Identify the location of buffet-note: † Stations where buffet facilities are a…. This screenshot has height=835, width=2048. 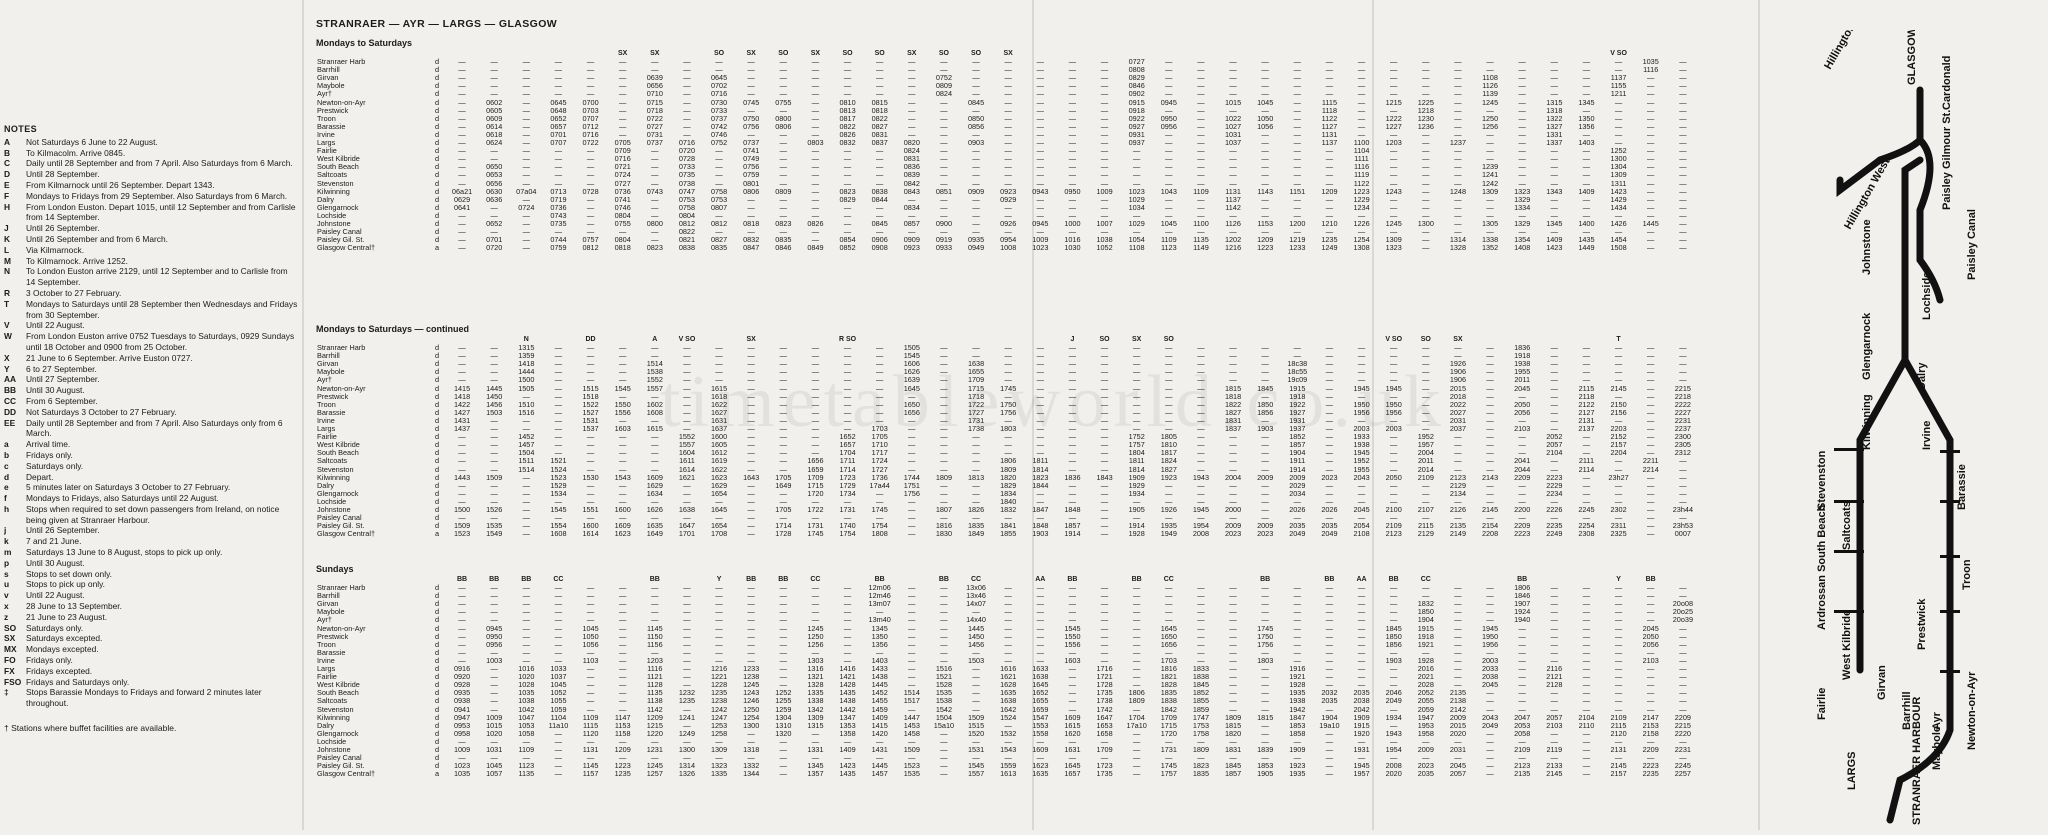
(90, 728).